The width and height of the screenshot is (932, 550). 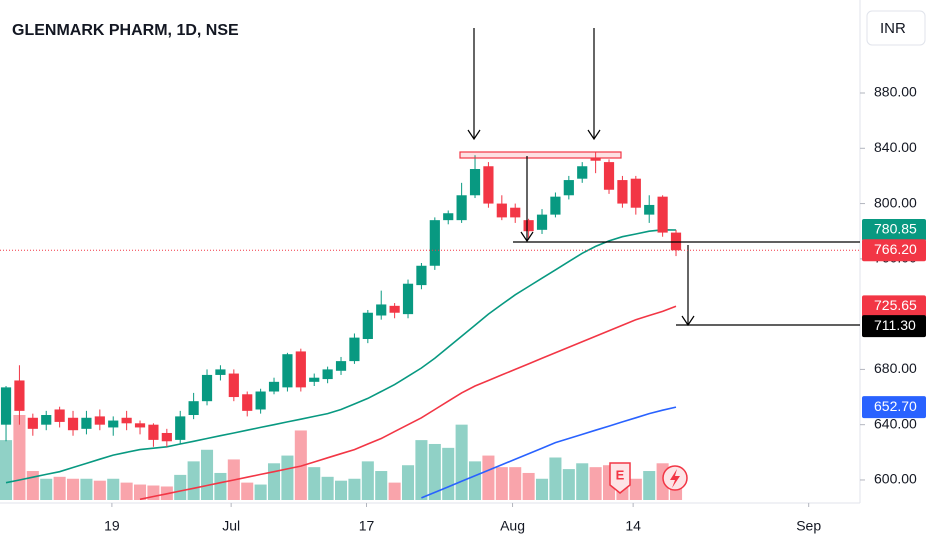 I want to click on dividend-icon, so click(x=675, y=478).